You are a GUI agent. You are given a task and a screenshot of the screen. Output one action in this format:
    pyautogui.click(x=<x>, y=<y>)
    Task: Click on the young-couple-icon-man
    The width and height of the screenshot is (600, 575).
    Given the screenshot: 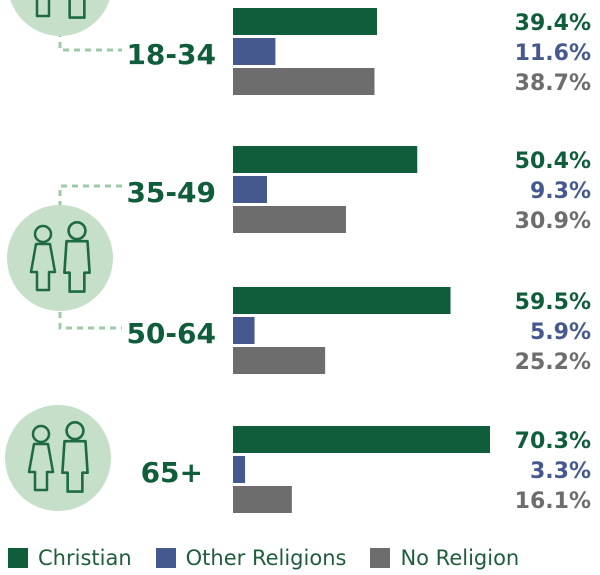 What is the action you would take?
    pyautogui.click(x=77, y=9)
    